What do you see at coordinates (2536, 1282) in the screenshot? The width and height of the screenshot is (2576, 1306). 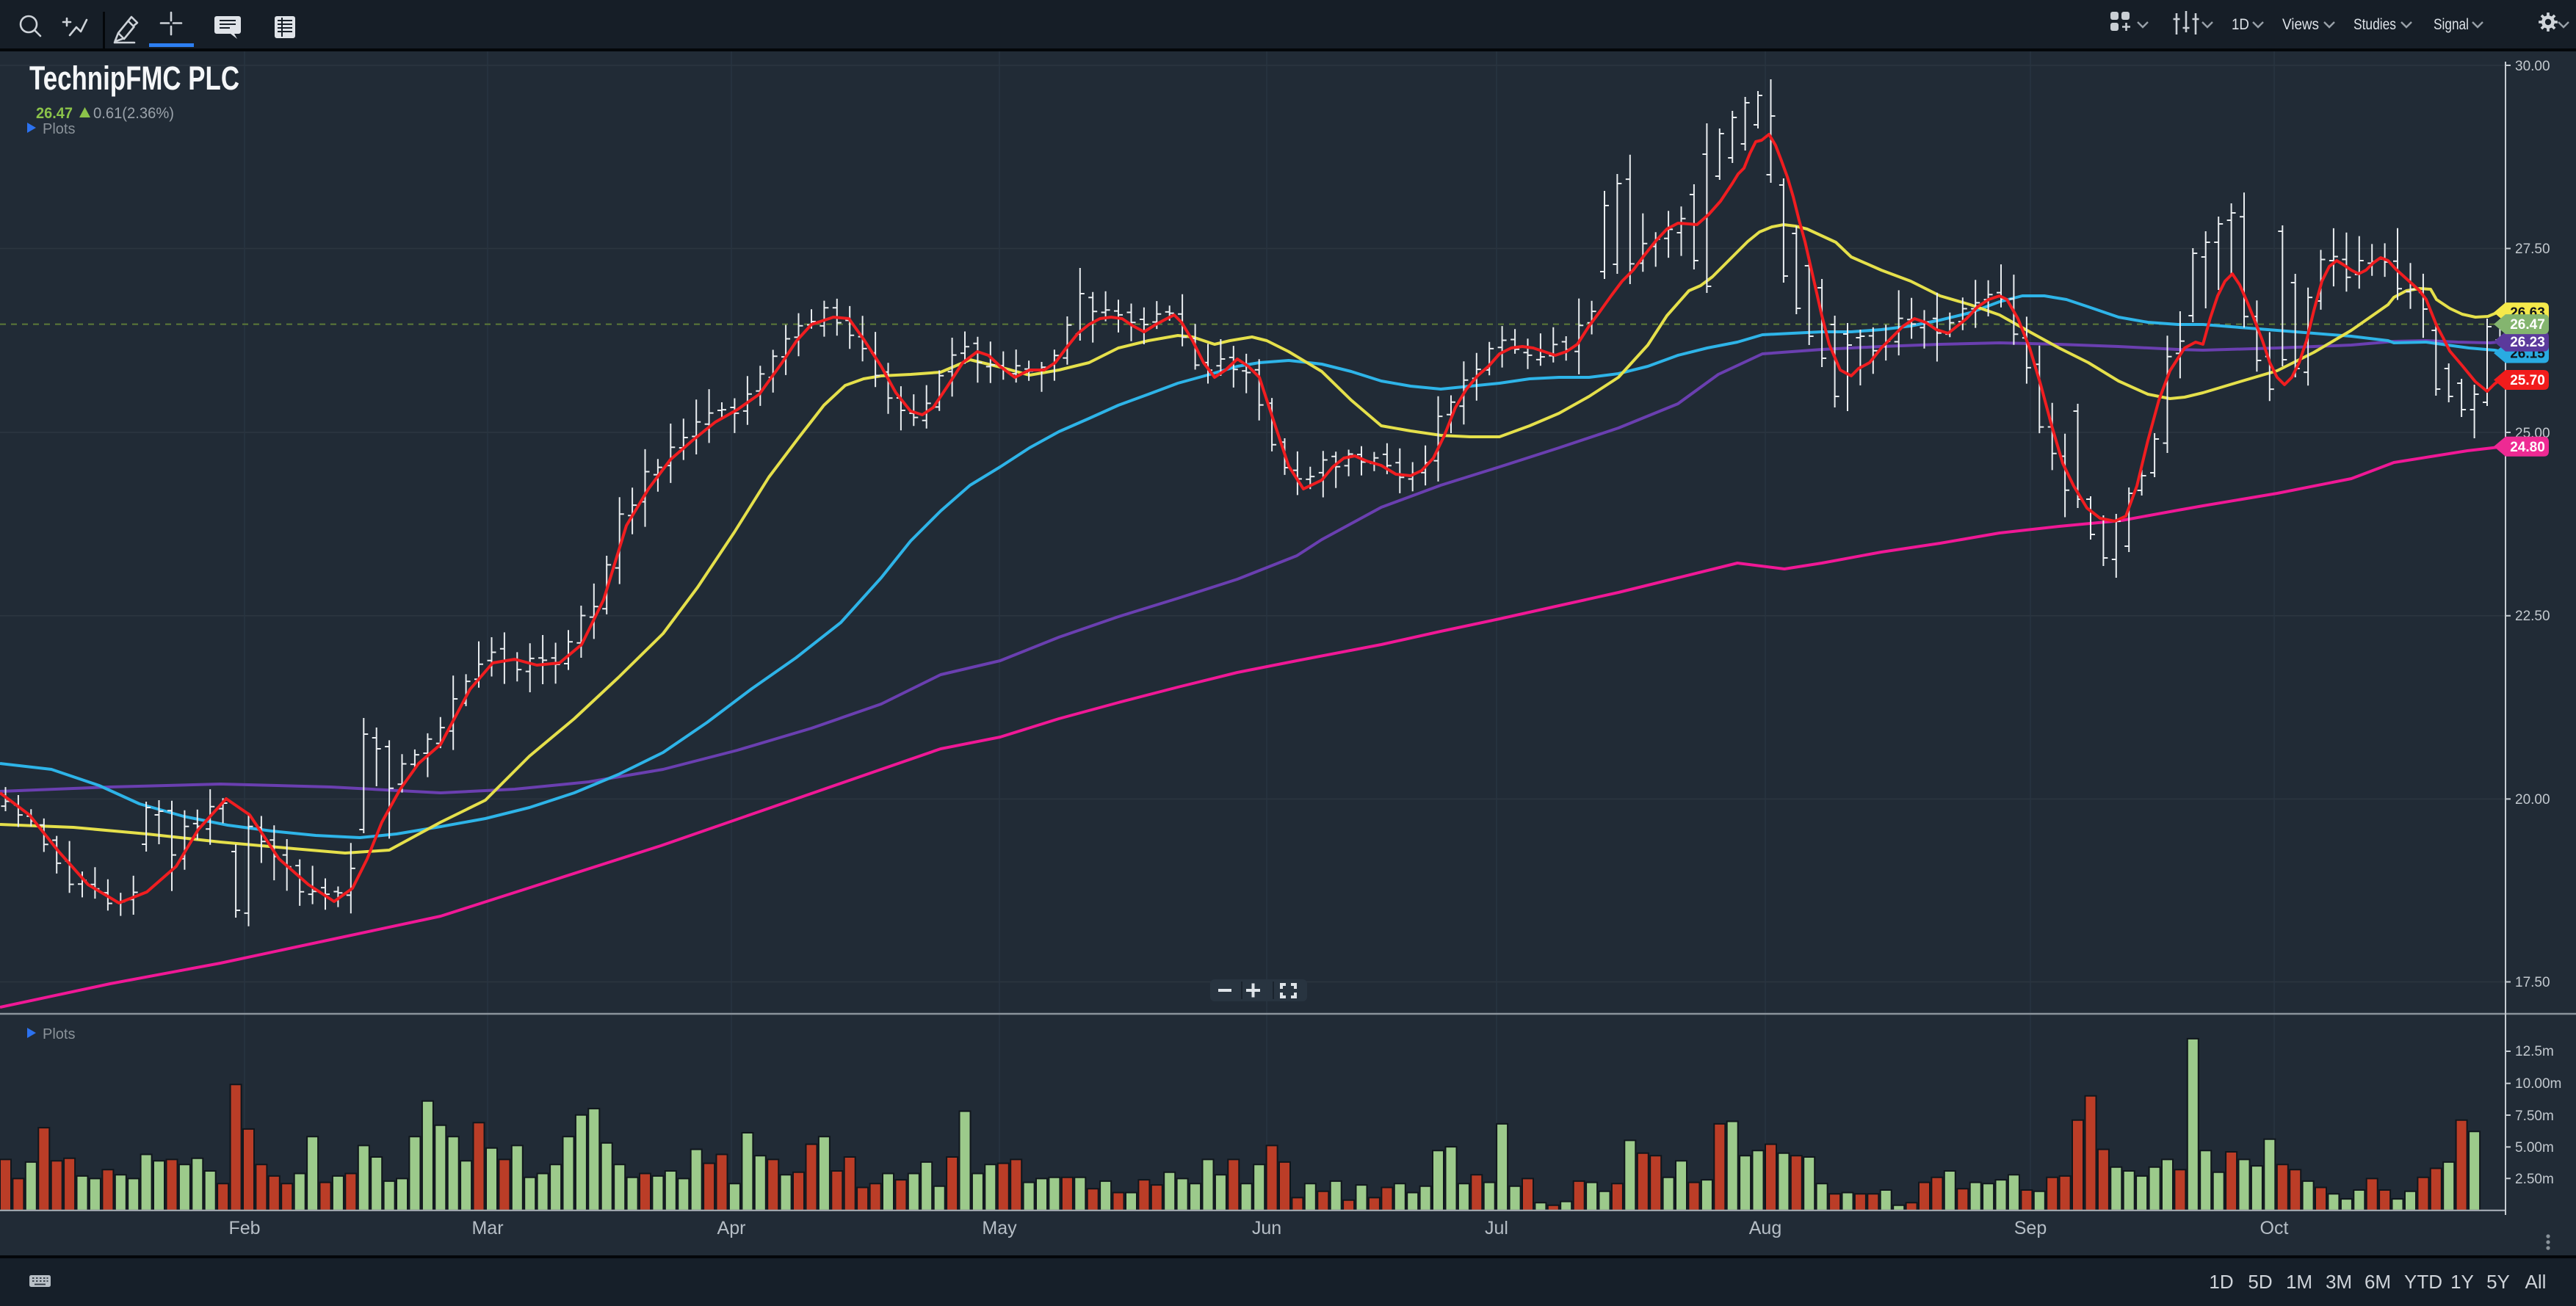 I see `svg-text: All` at bounding box center [2536, 1282].